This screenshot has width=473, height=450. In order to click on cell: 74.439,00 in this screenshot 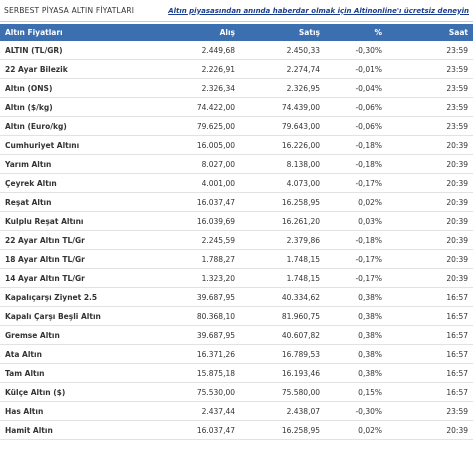, I will do `click(282, 107)`.